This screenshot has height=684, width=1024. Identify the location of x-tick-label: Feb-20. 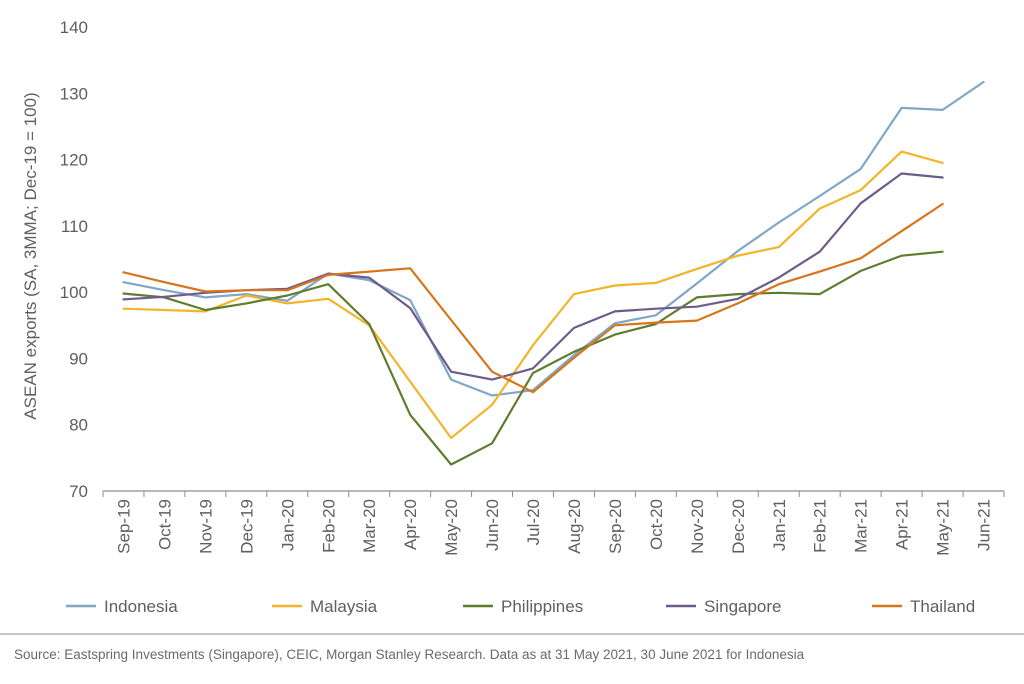
(328, 526).